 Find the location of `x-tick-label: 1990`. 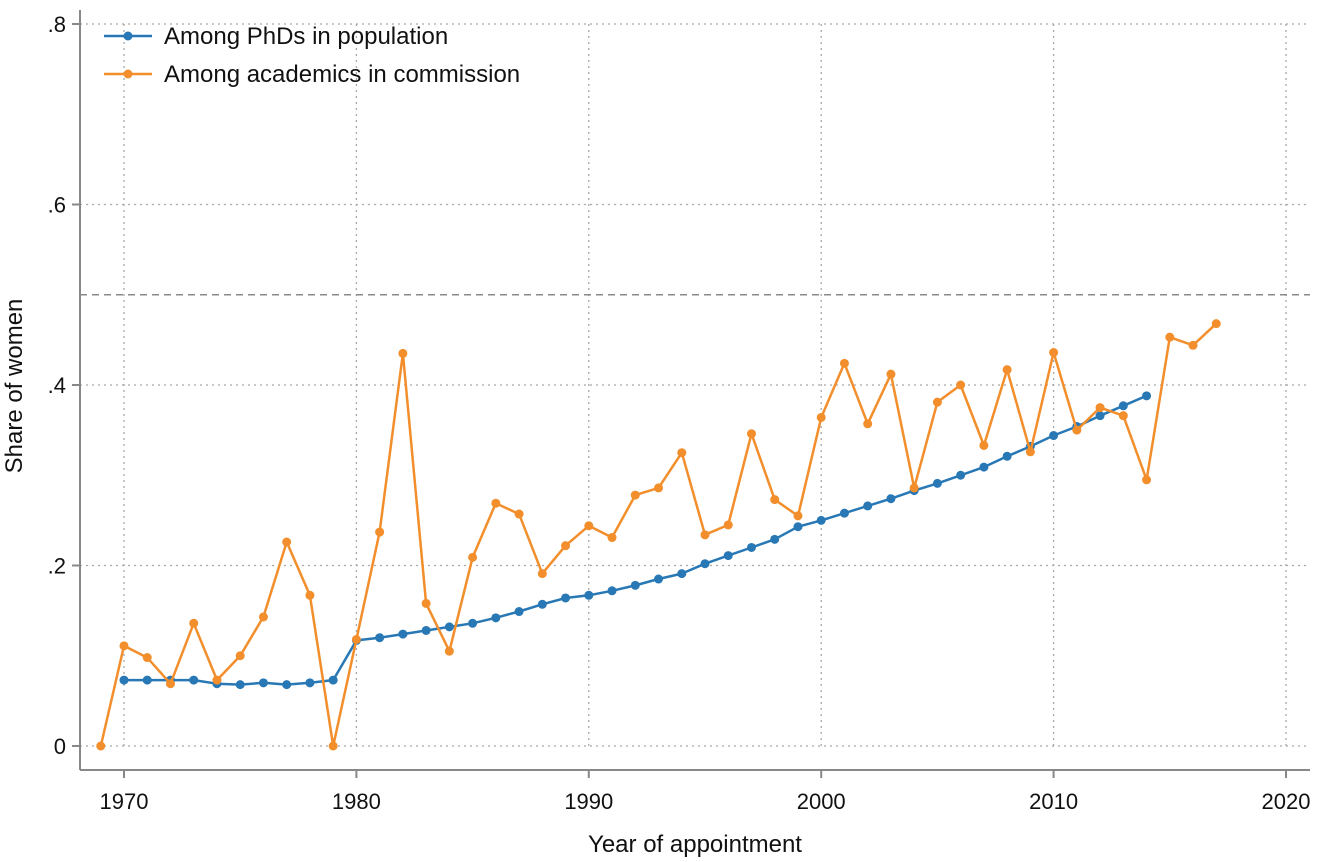

x-tick-label: 1990 is located at coordinates (588, 801).